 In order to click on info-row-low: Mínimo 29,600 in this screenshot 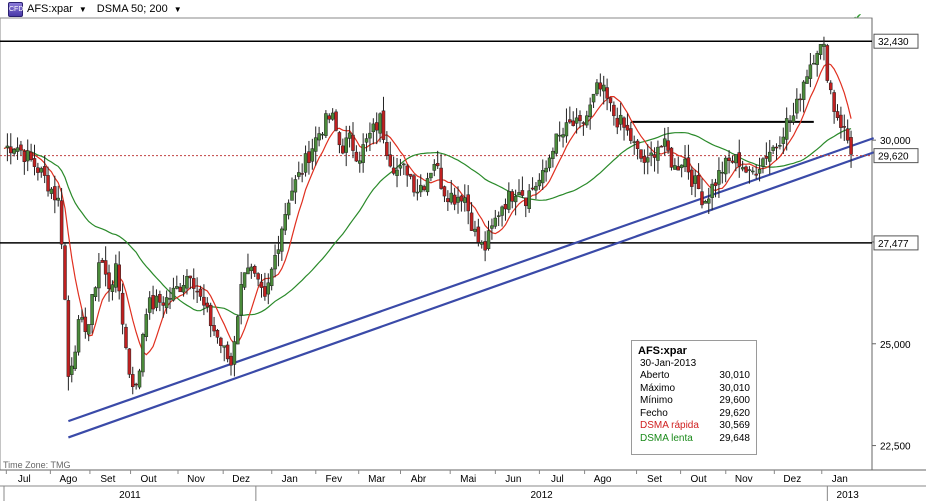, I will do `click(694, 401)`.